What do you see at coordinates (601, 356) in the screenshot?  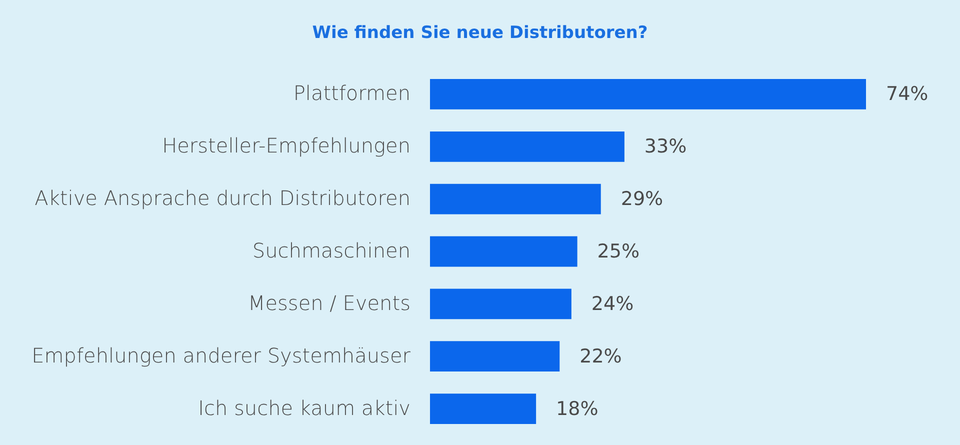 I see `data-label: 22%` at bounding box center [601, 356].